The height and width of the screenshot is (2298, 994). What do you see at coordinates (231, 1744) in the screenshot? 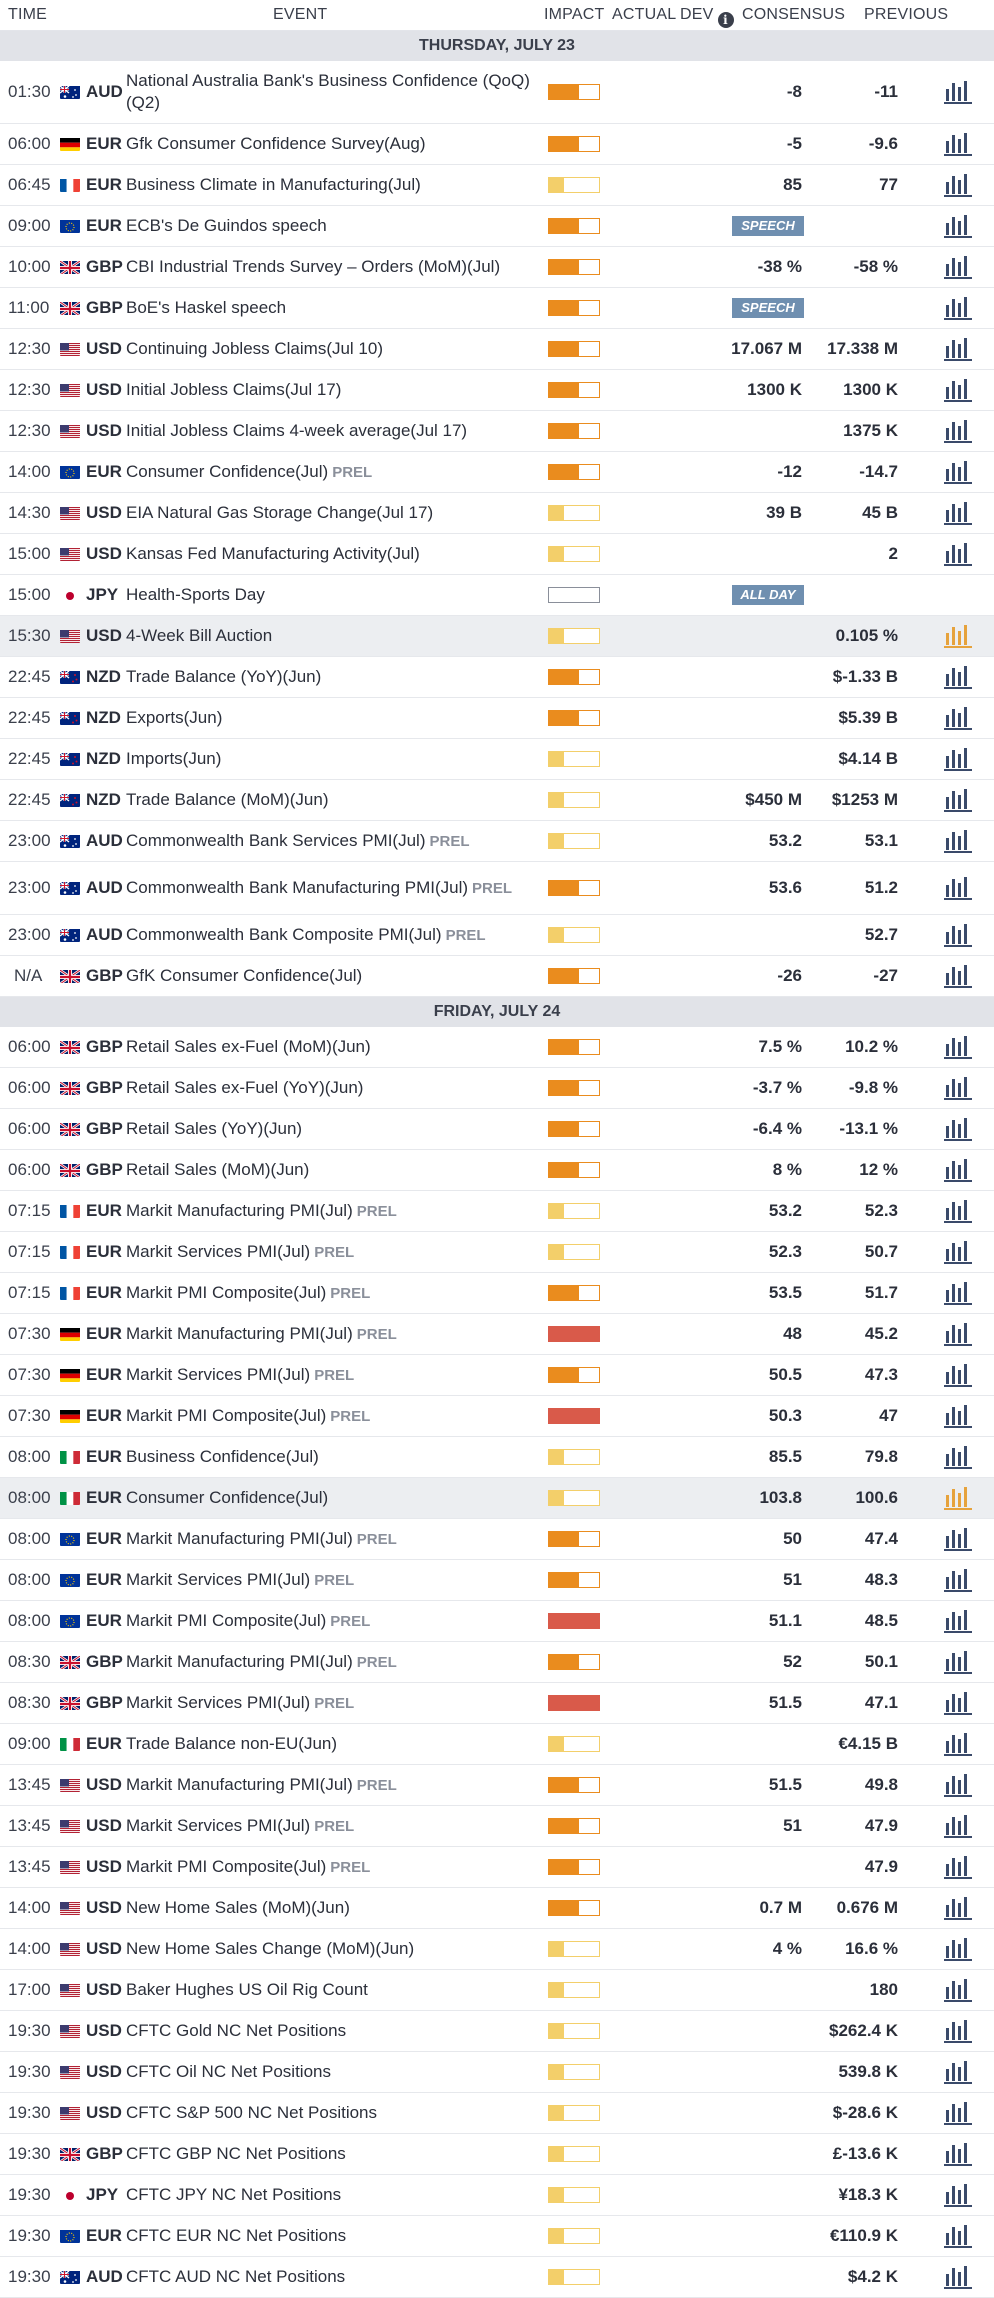
I see `event-name: Trade Balance non-EU(Jun)` at bounding box center [231, 1744].